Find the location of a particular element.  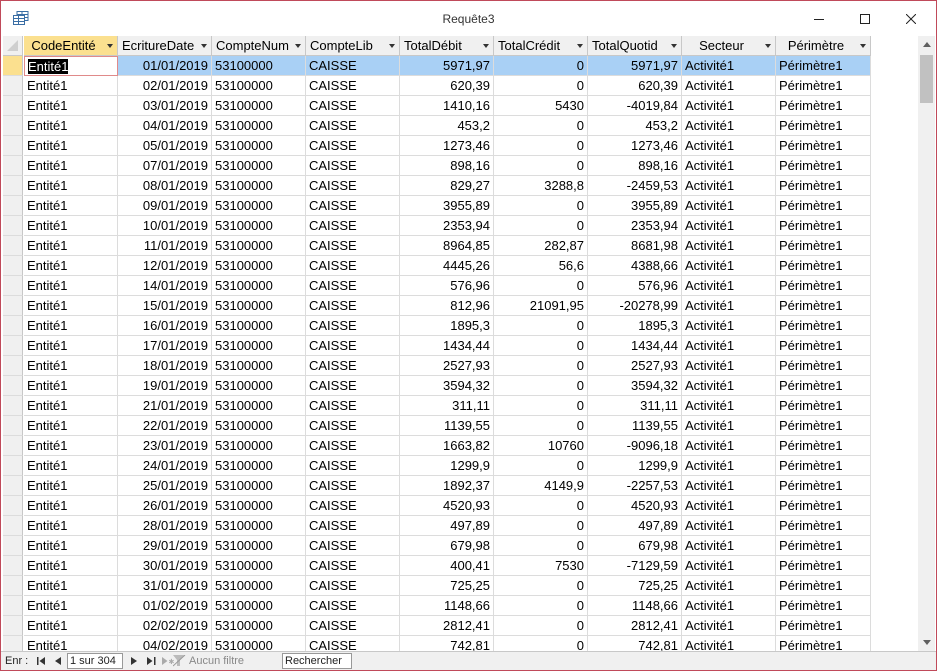

table-cell: 01/02/2019 is located at coordinates (165, 606).